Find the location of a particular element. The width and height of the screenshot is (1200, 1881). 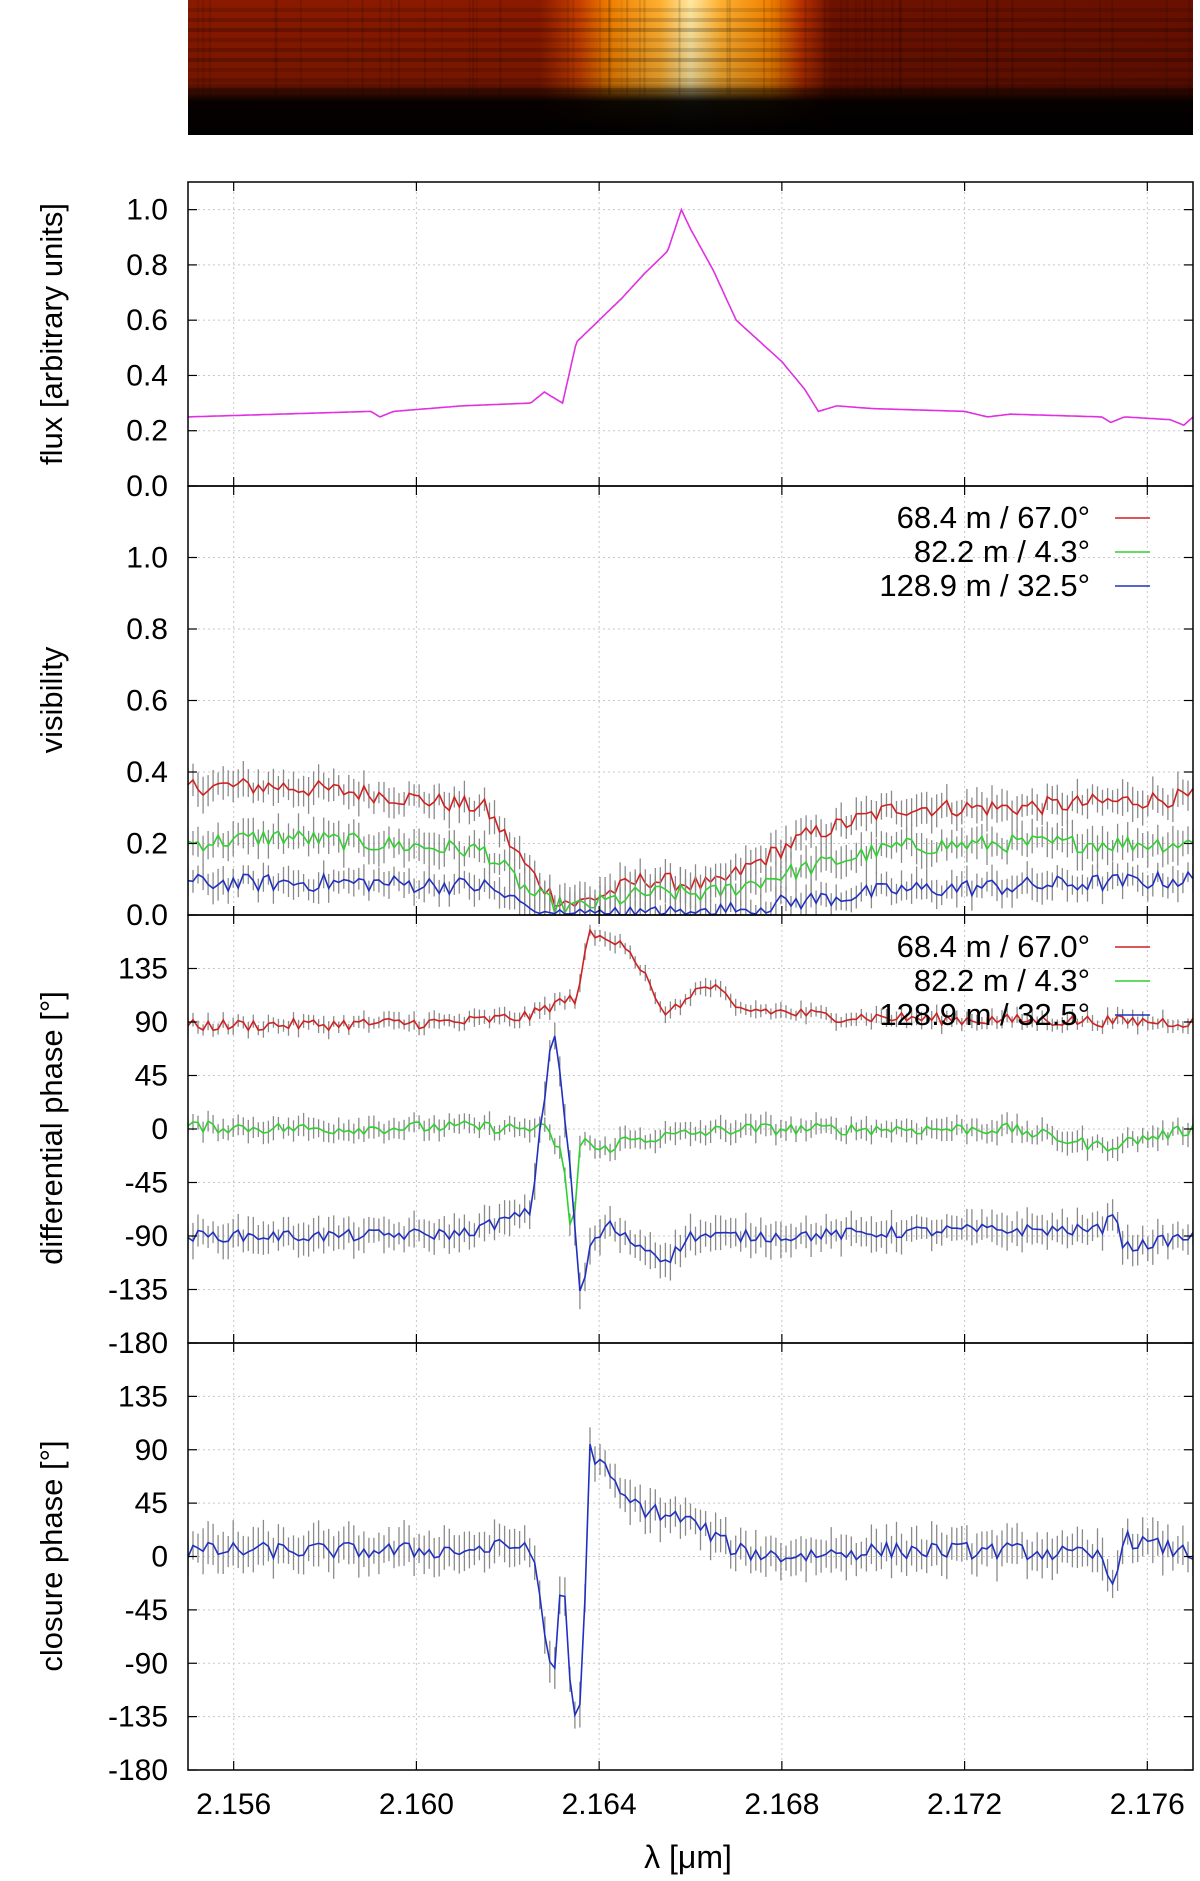

x-tick-label-5: 2.176 is located at coordinates (1147, 1804).